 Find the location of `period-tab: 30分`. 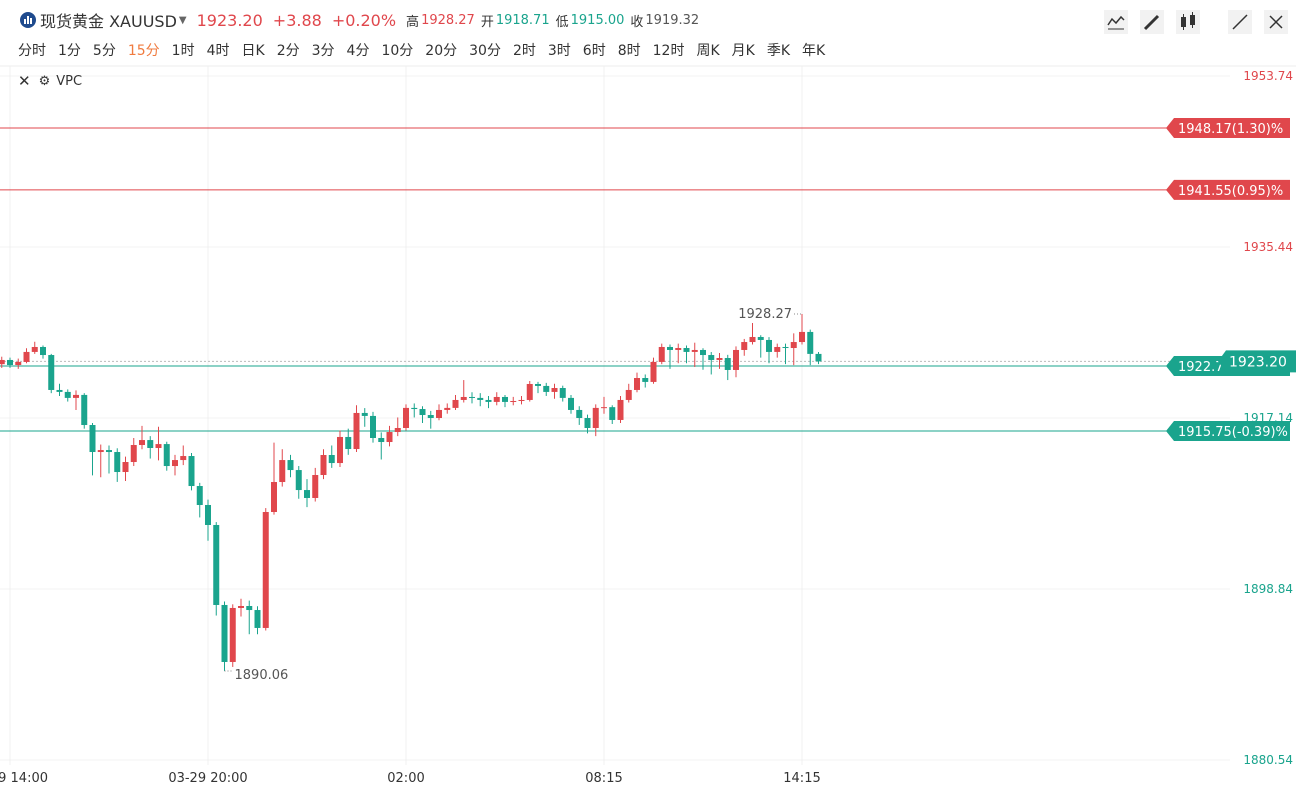

period-tab: 30分 is located at coordinates (485, 51).